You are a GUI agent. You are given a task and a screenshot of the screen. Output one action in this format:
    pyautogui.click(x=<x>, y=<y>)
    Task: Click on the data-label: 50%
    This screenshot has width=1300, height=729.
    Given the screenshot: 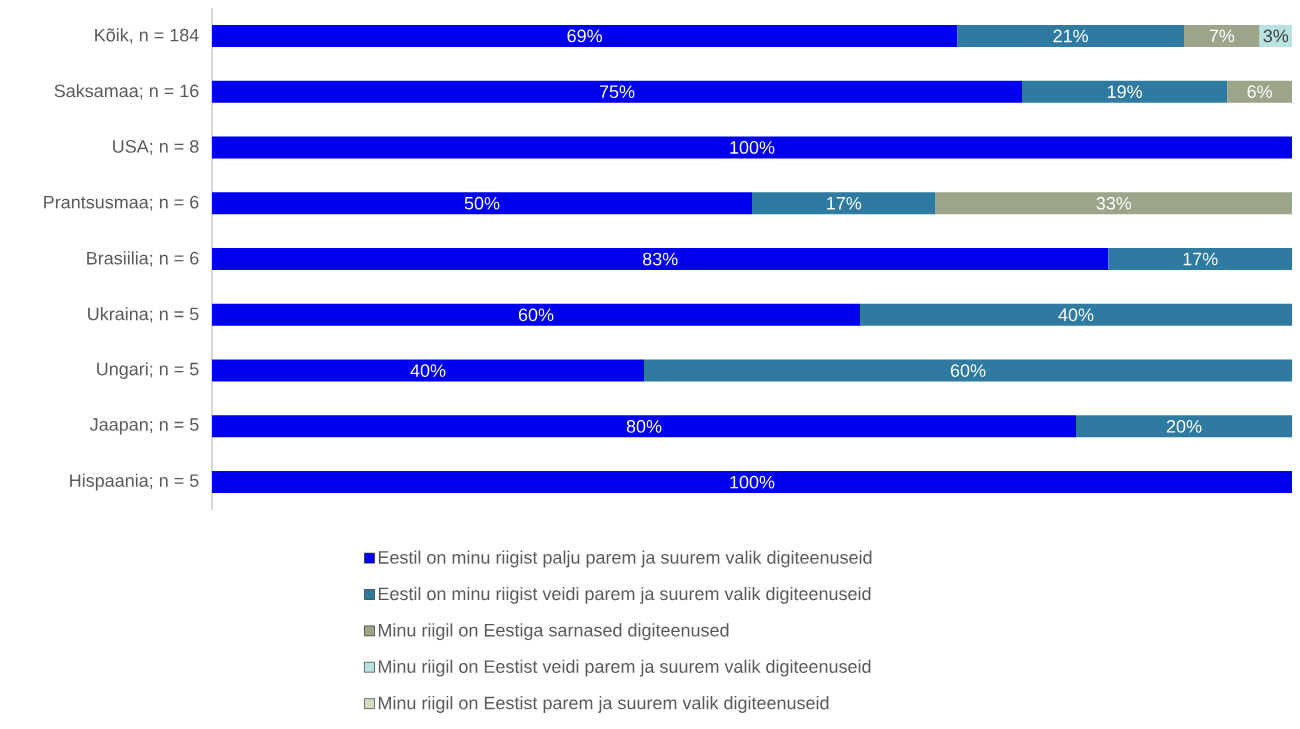 What is the action you would take?
    pyautogui.click(x=482, y=203)
    